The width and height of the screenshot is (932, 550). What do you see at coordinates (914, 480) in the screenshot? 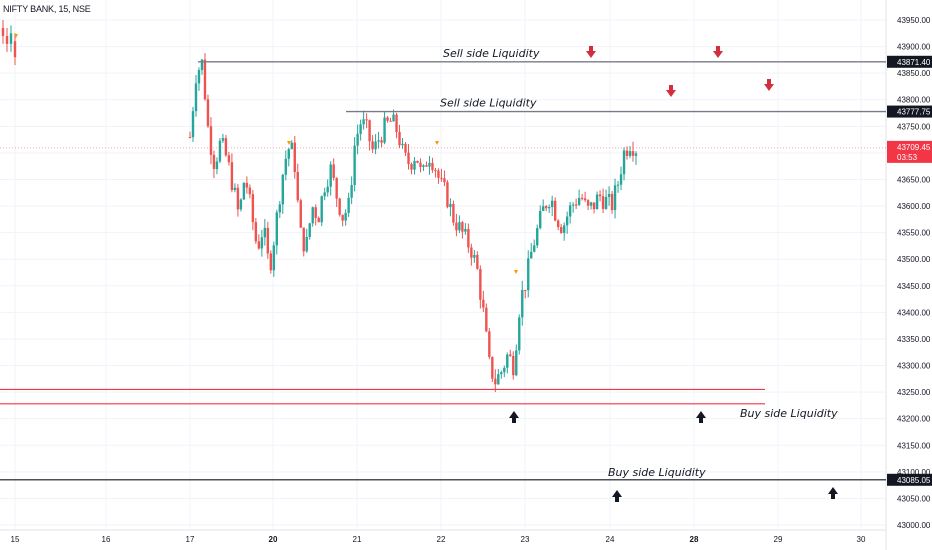
I see `level-badge-text: 43085.05` at bounding box center [914, 480].